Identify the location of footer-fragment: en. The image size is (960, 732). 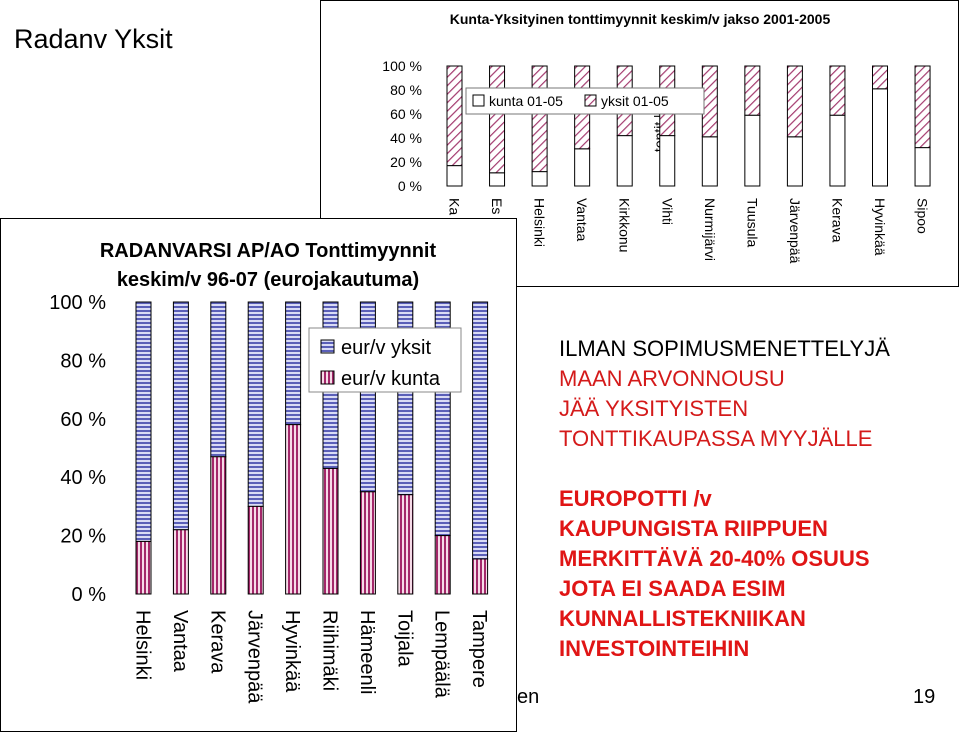
(528, 697).